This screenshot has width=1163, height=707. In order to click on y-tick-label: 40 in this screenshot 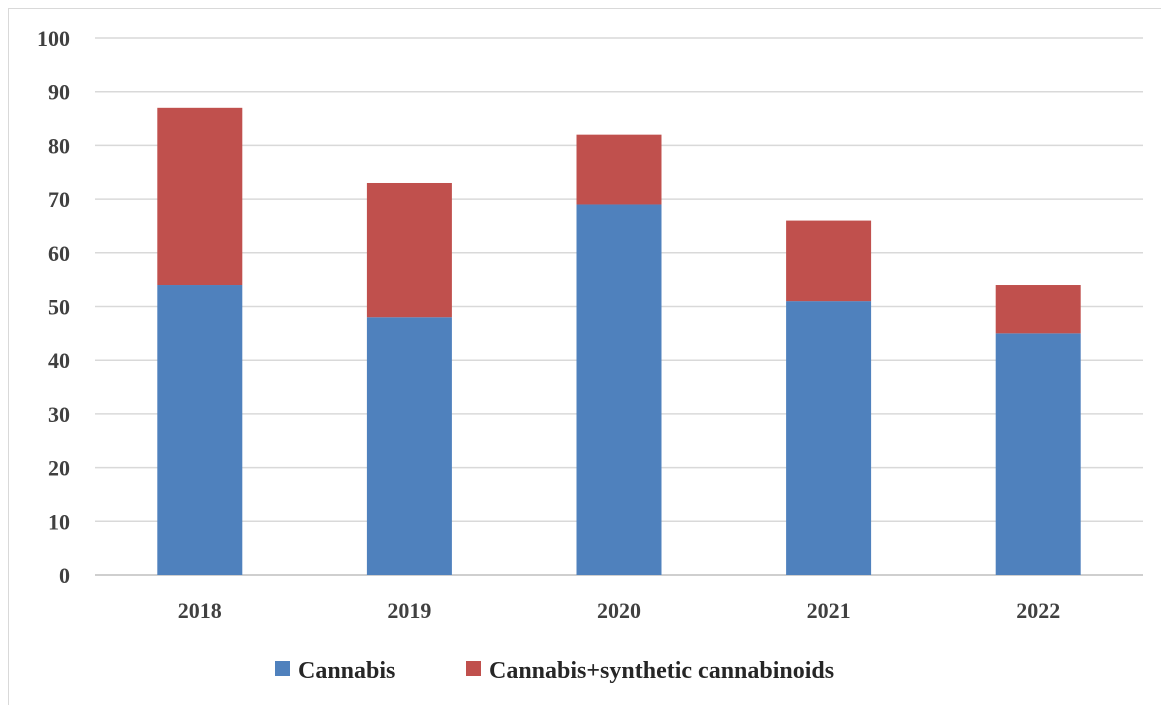, I will do `click(59, 360)`.